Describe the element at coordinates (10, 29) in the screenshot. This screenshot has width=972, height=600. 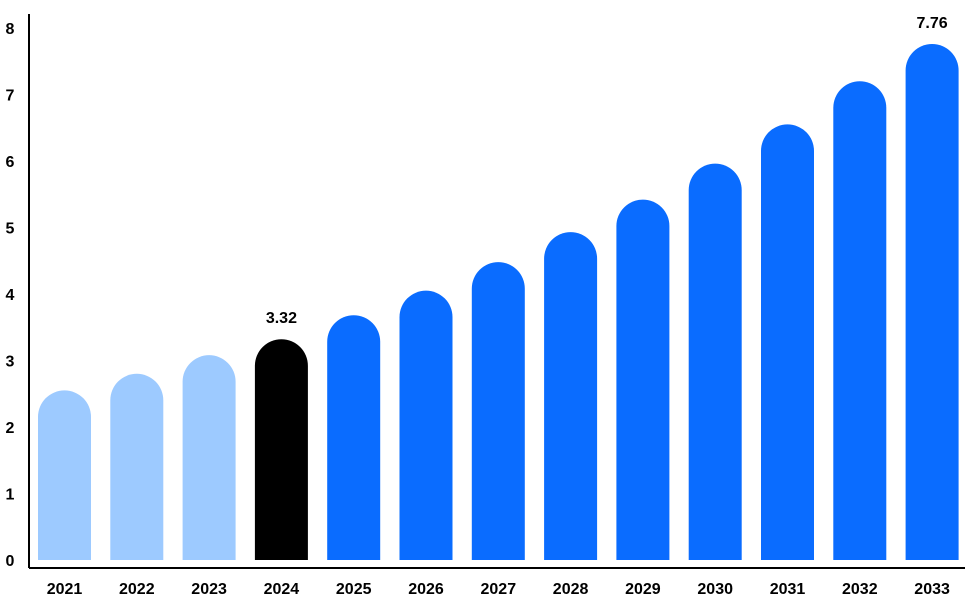
I see `y-tick-label: 8` at that location.